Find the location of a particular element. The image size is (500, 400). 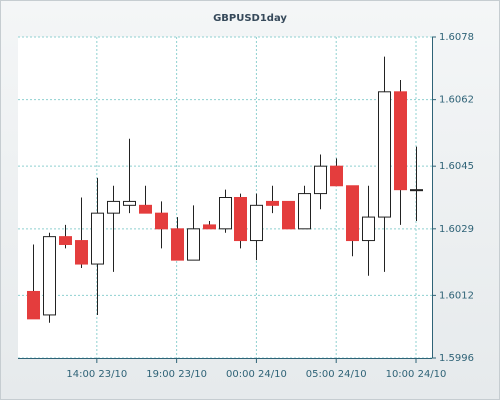

chart-title: GBPUSD1day is located at coordinates (250, 18).